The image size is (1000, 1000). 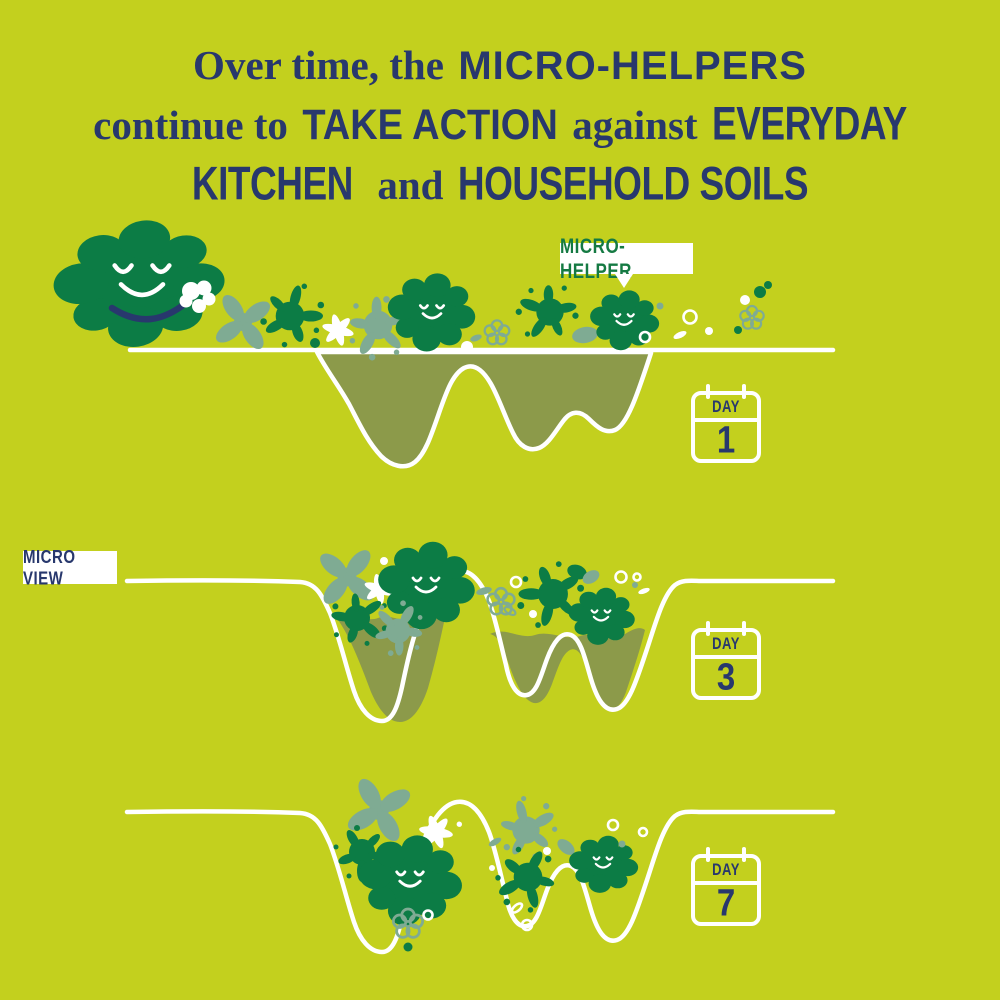 I want to click on day1-soil-fill, so click(x=484, y=409).